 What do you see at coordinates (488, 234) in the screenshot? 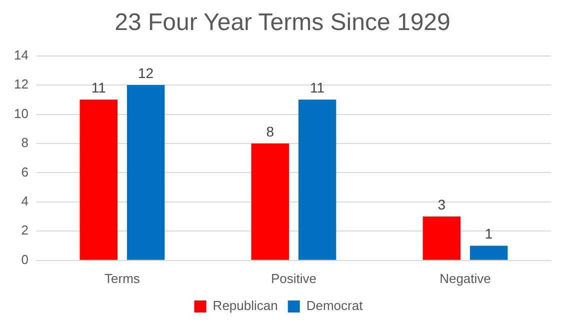
I see `data-label: 1` at bounding box center [488, 234].